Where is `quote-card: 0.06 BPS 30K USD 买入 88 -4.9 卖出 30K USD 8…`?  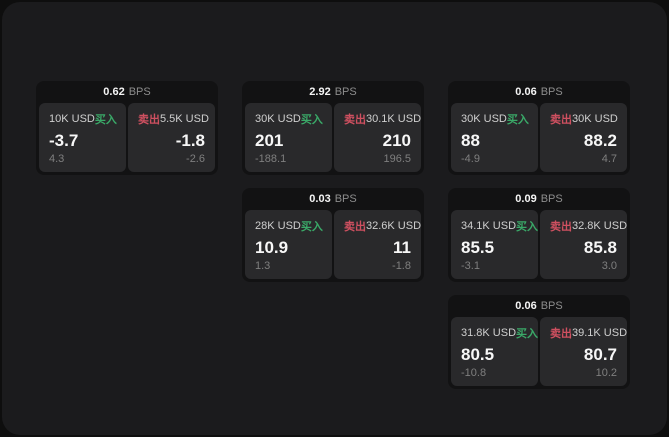
quote-card: 0.06 BPS 30K USD 买入 88 -4.9 卖出 30K USD 8… is located at coordinates (539, 128).